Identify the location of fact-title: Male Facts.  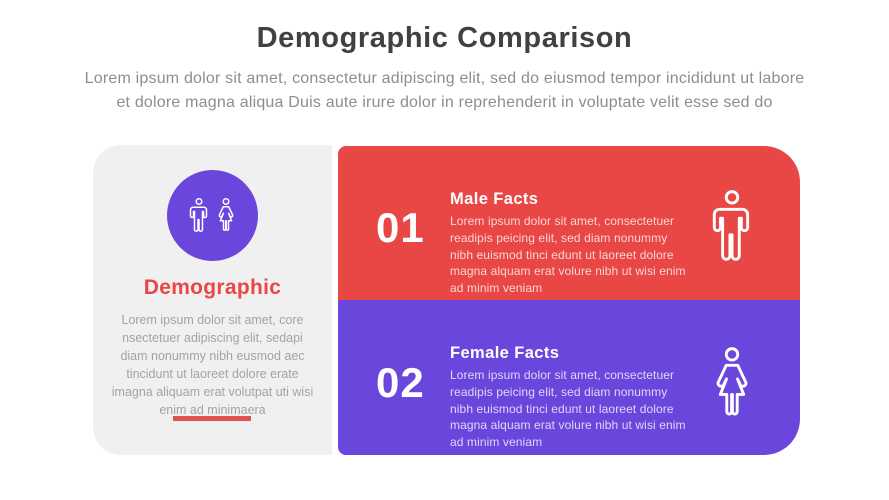
(494, 199).